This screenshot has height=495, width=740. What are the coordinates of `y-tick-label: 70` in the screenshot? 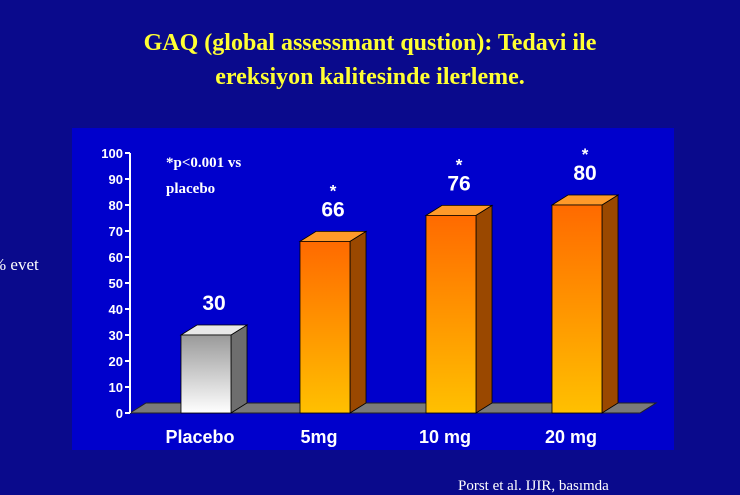 It's located at (116, 231).